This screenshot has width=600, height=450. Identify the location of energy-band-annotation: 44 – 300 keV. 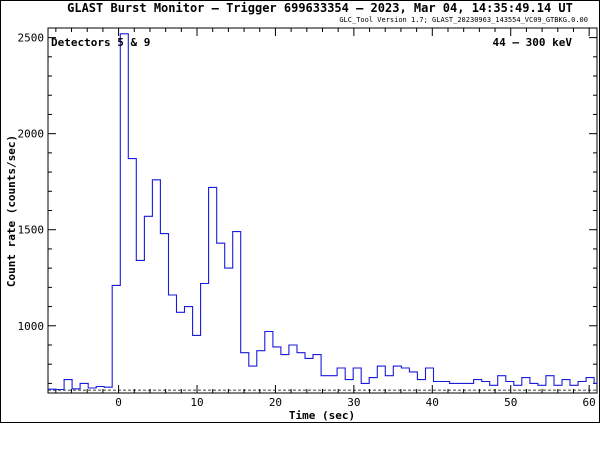
(533, 42).